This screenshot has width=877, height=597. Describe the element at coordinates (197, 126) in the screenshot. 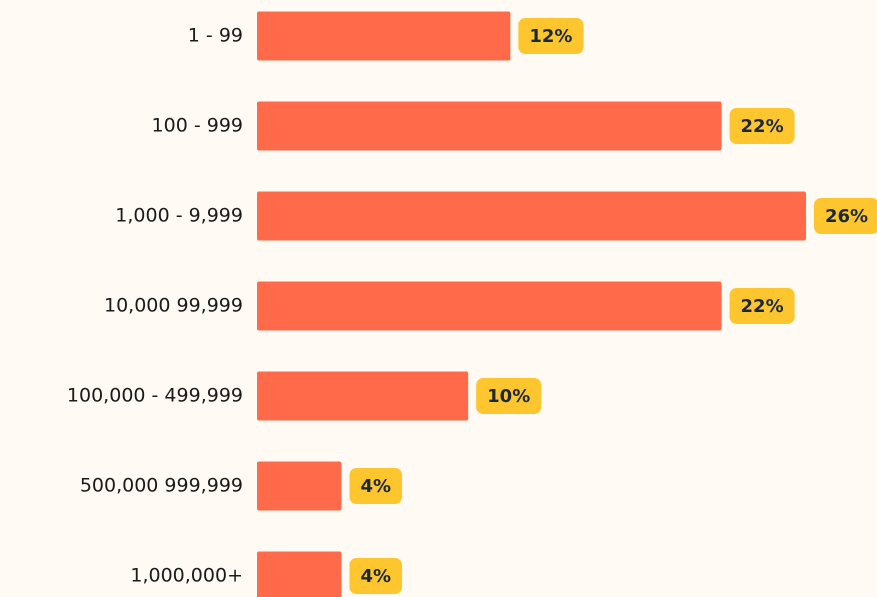

I see `category-label: 100 - 999` at that location.